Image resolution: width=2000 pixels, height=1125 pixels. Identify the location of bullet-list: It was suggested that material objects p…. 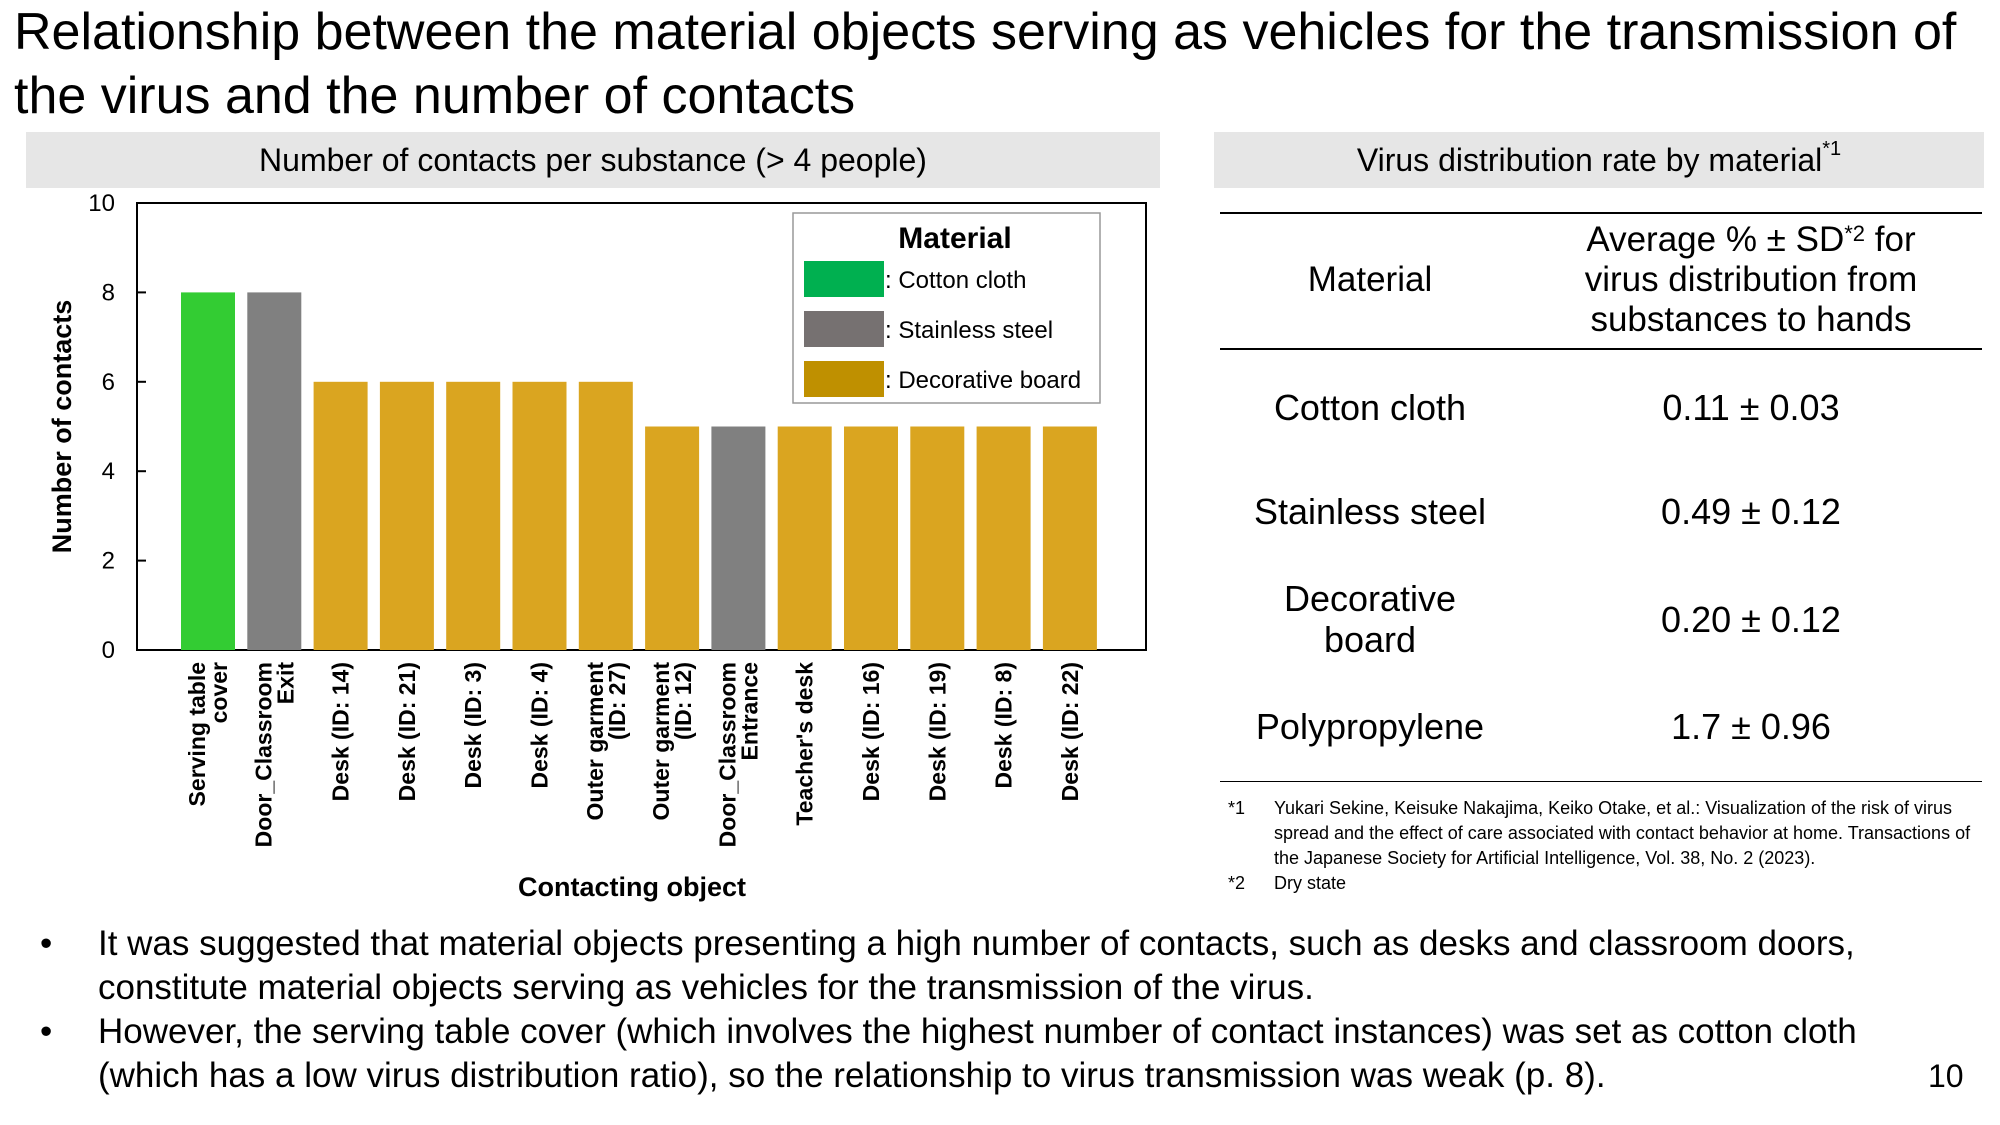
(990, 1010).